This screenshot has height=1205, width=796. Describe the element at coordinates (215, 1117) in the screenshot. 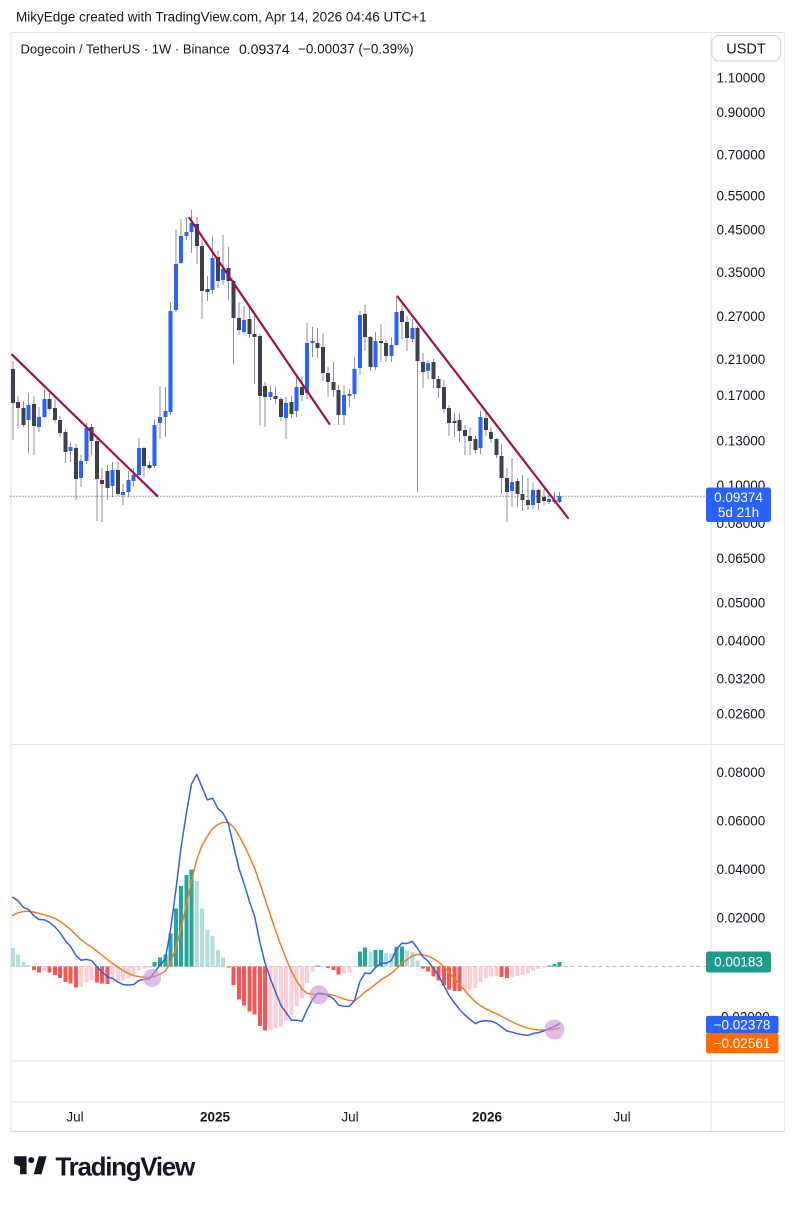

I see `svg-text: 2025` at that location.